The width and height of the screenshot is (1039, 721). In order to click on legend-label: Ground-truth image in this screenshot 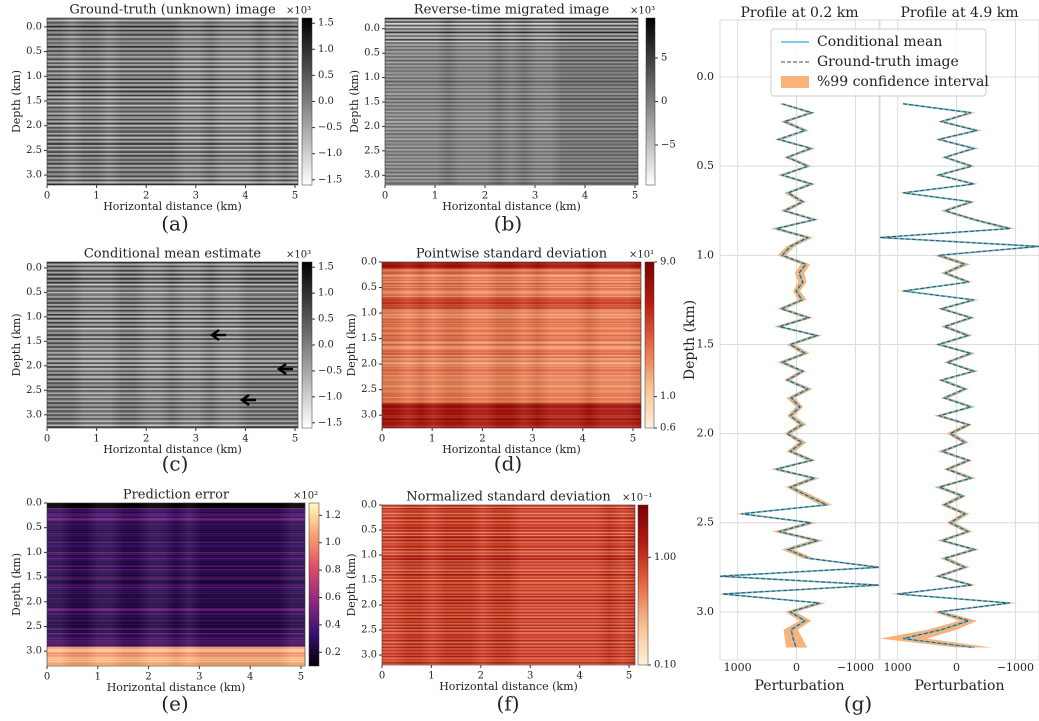, I will do `click(888, 62)`.